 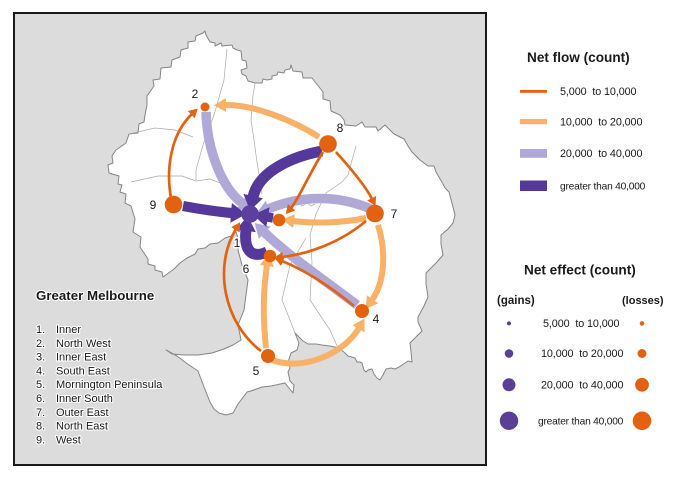 What do you see at coordinates (82, 413) in the screenshot?
I see `svg-text: Outer East` at bounding box center [82, 413].